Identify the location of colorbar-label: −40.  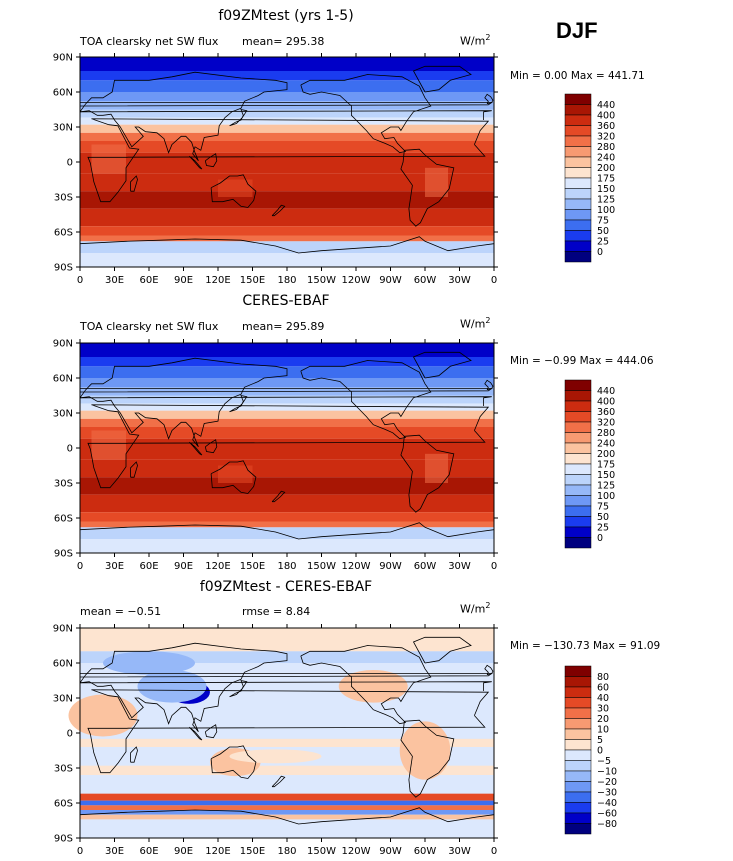
(607, 803).